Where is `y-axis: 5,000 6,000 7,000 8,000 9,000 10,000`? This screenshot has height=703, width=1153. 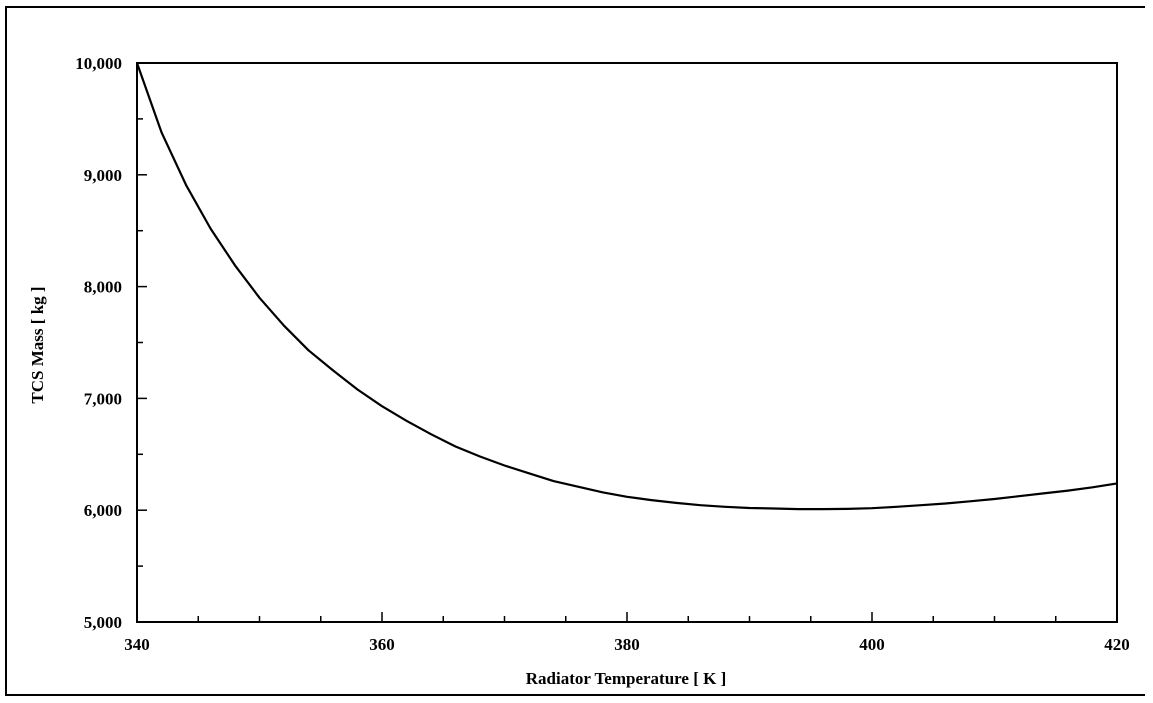 y-axis: 5,000 6,000 7,000 8,000 9,000 10,000 is located at coordinates (111, 343).